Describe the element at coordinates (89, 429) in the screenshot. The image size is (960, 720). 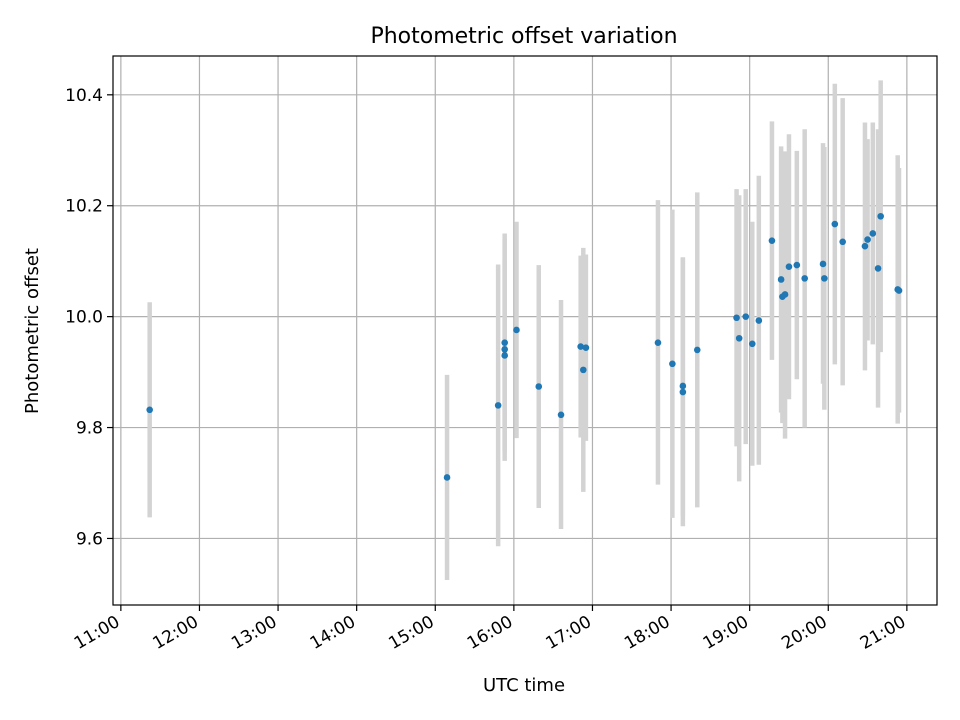
I see `y-tick-label: 9.8` at that location.